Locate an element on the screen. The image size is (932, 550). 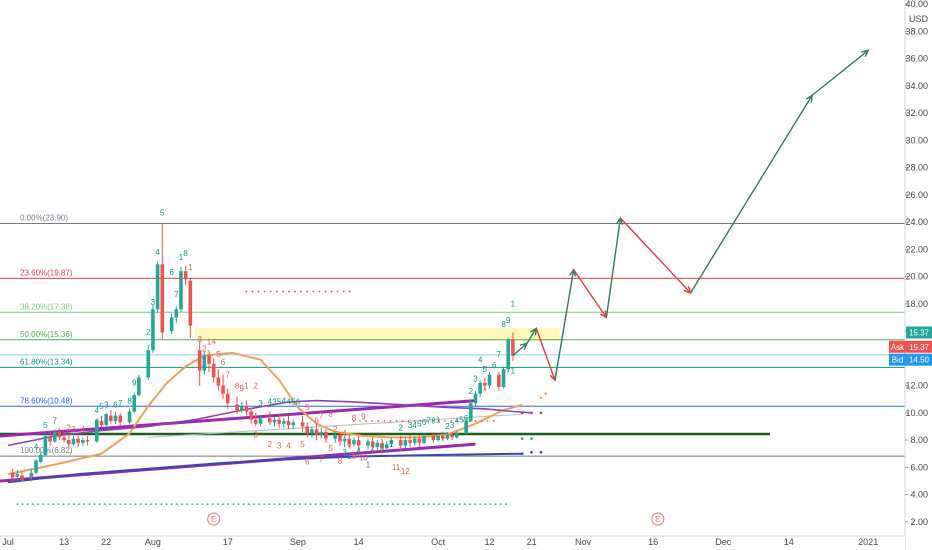
price-tick-label: 30.00 is located at coordinates (916, 140).